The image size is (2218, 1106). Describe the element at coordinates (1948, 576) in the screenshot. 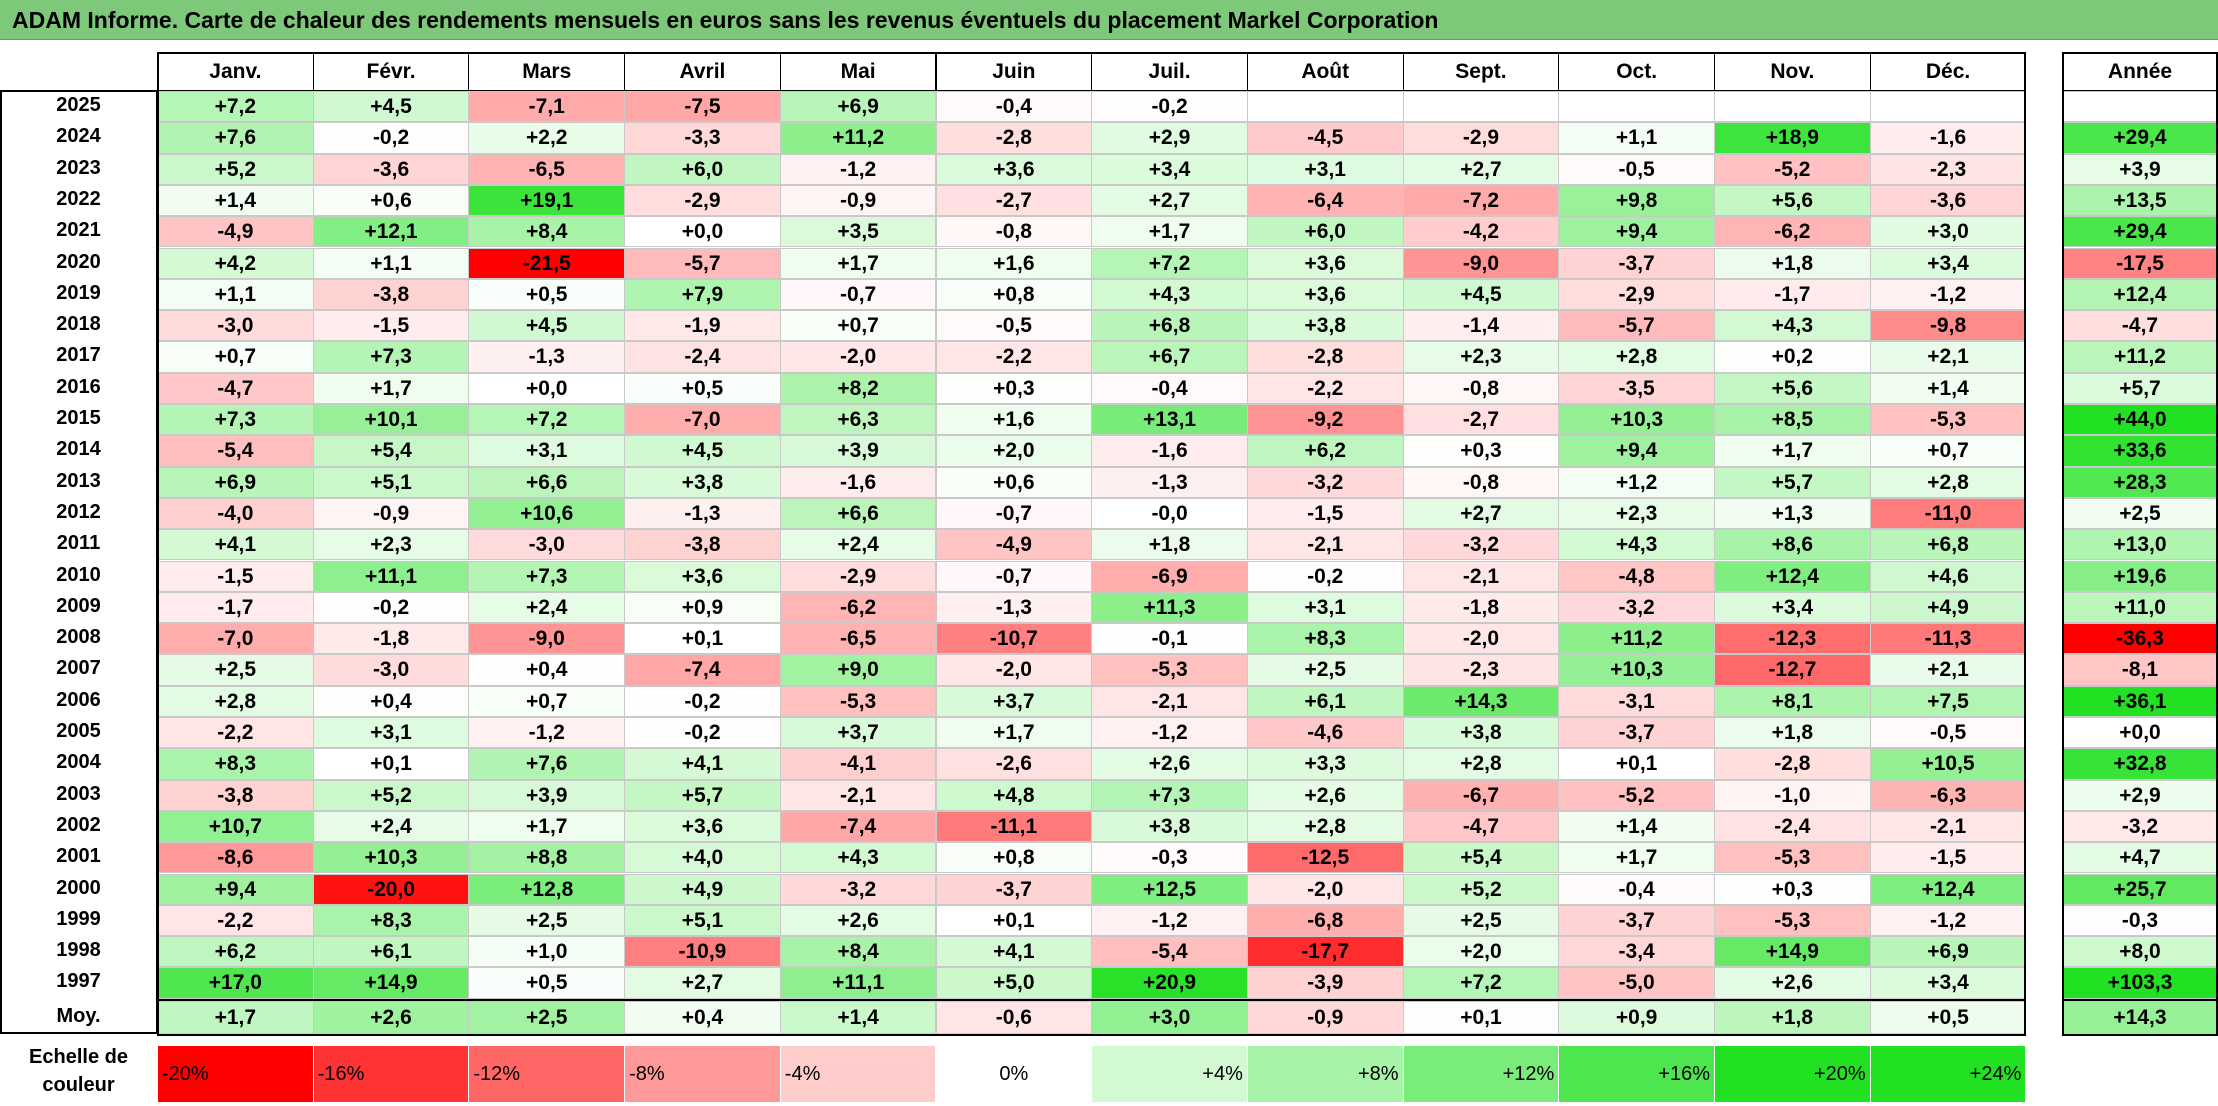

I see `heat-cell-2010-12: +4,6` at that location.